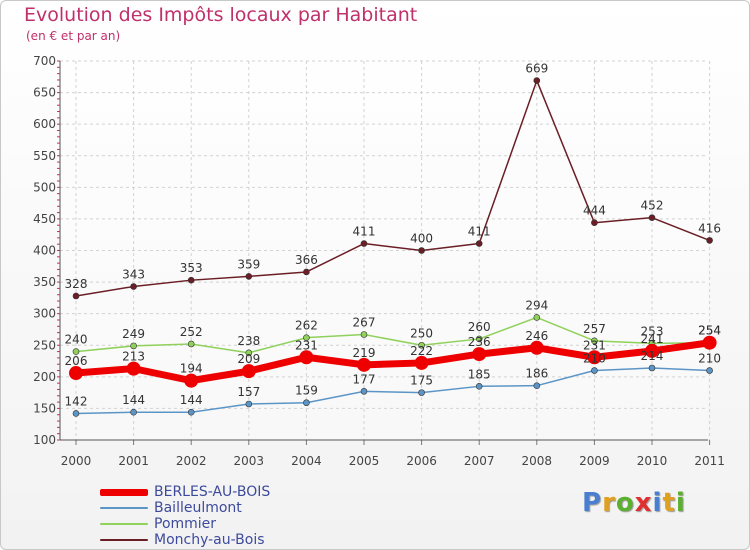  What do you see at coordinates (44, 440) in the screenshot?
I see `y-tick-label: 100` at bounding box center [44, 440].